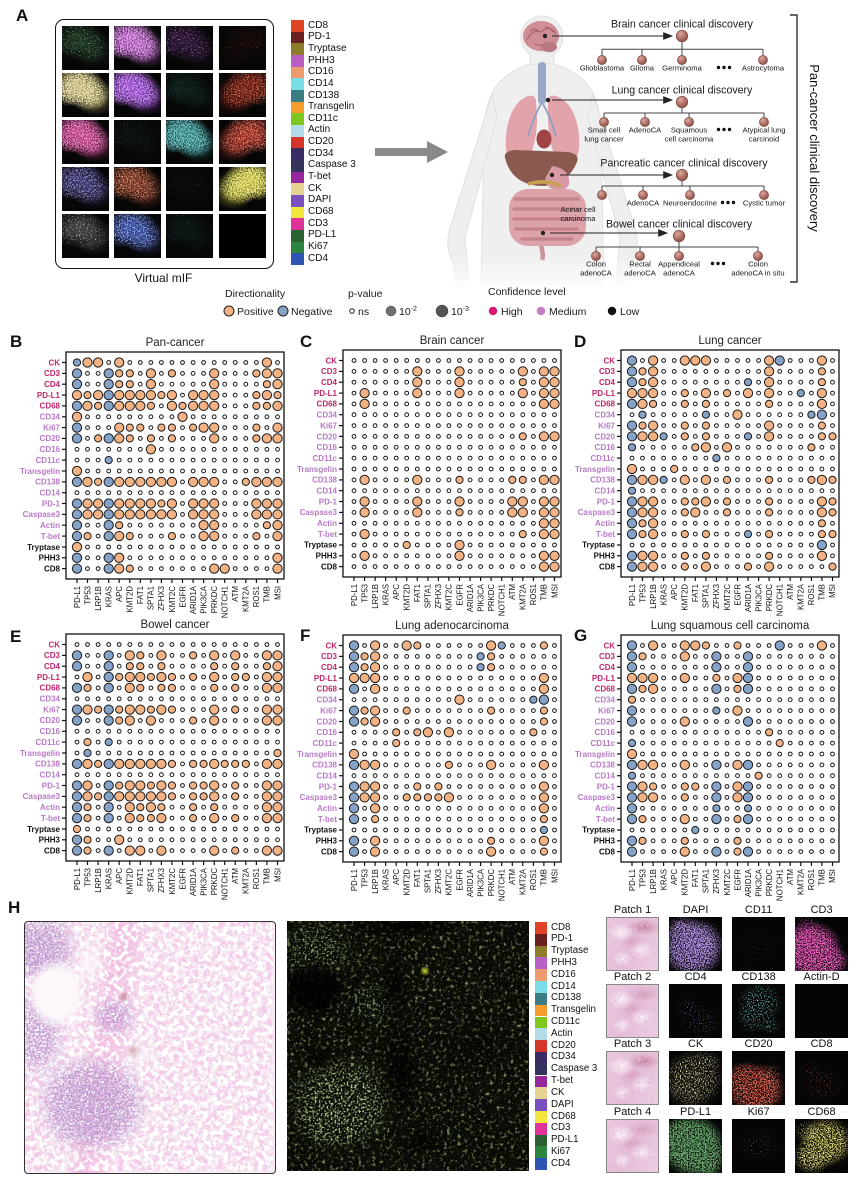 The height and width of the screenshot is (1188, 857). I want to click on svg-text: ARID1A, so click(748, 882).